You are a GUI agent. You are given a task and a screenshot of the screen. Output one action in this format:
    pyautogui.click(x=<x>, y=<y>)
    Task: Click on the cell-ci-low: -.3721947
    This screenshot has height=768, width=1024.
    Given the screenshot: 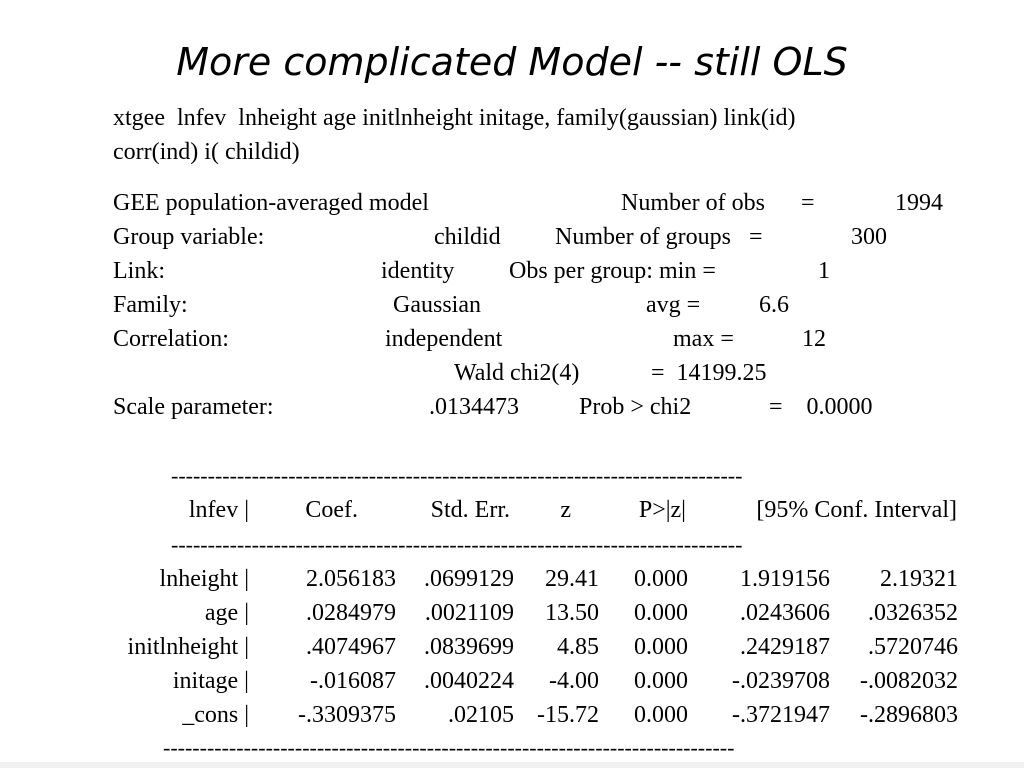 What is the action you would take?
    pyautogui.click(x=781, y=715)
    